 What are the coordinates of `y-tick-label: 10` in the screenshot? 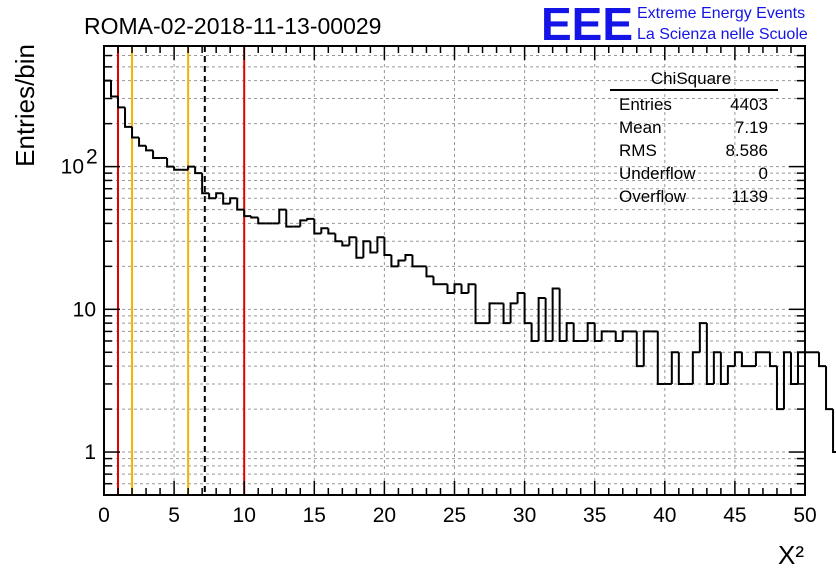 It's located at (84, 309).